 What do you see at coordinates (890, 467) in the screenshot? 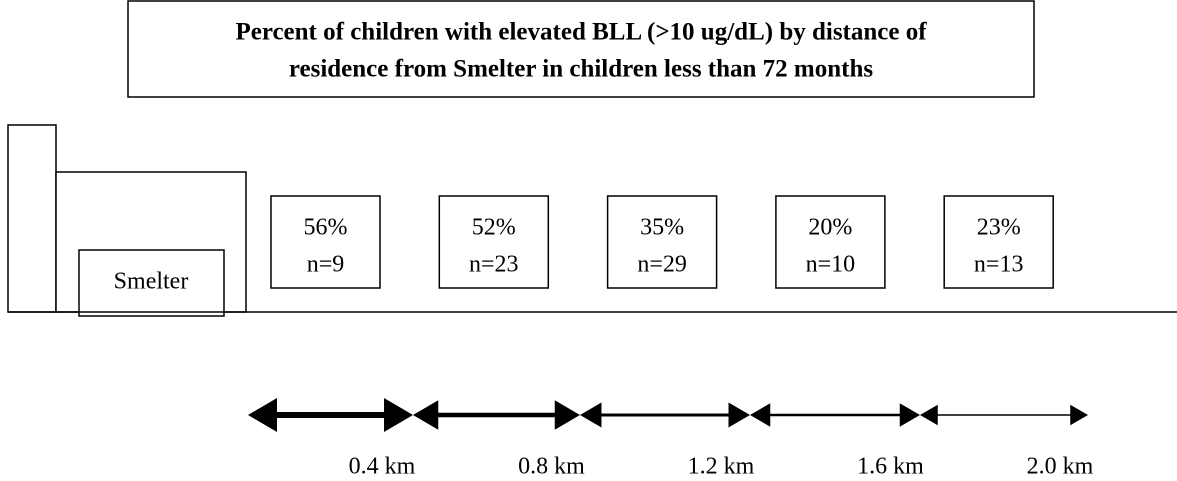
I see `distance-label: 1.6 km` at bounding box center [890, 467].